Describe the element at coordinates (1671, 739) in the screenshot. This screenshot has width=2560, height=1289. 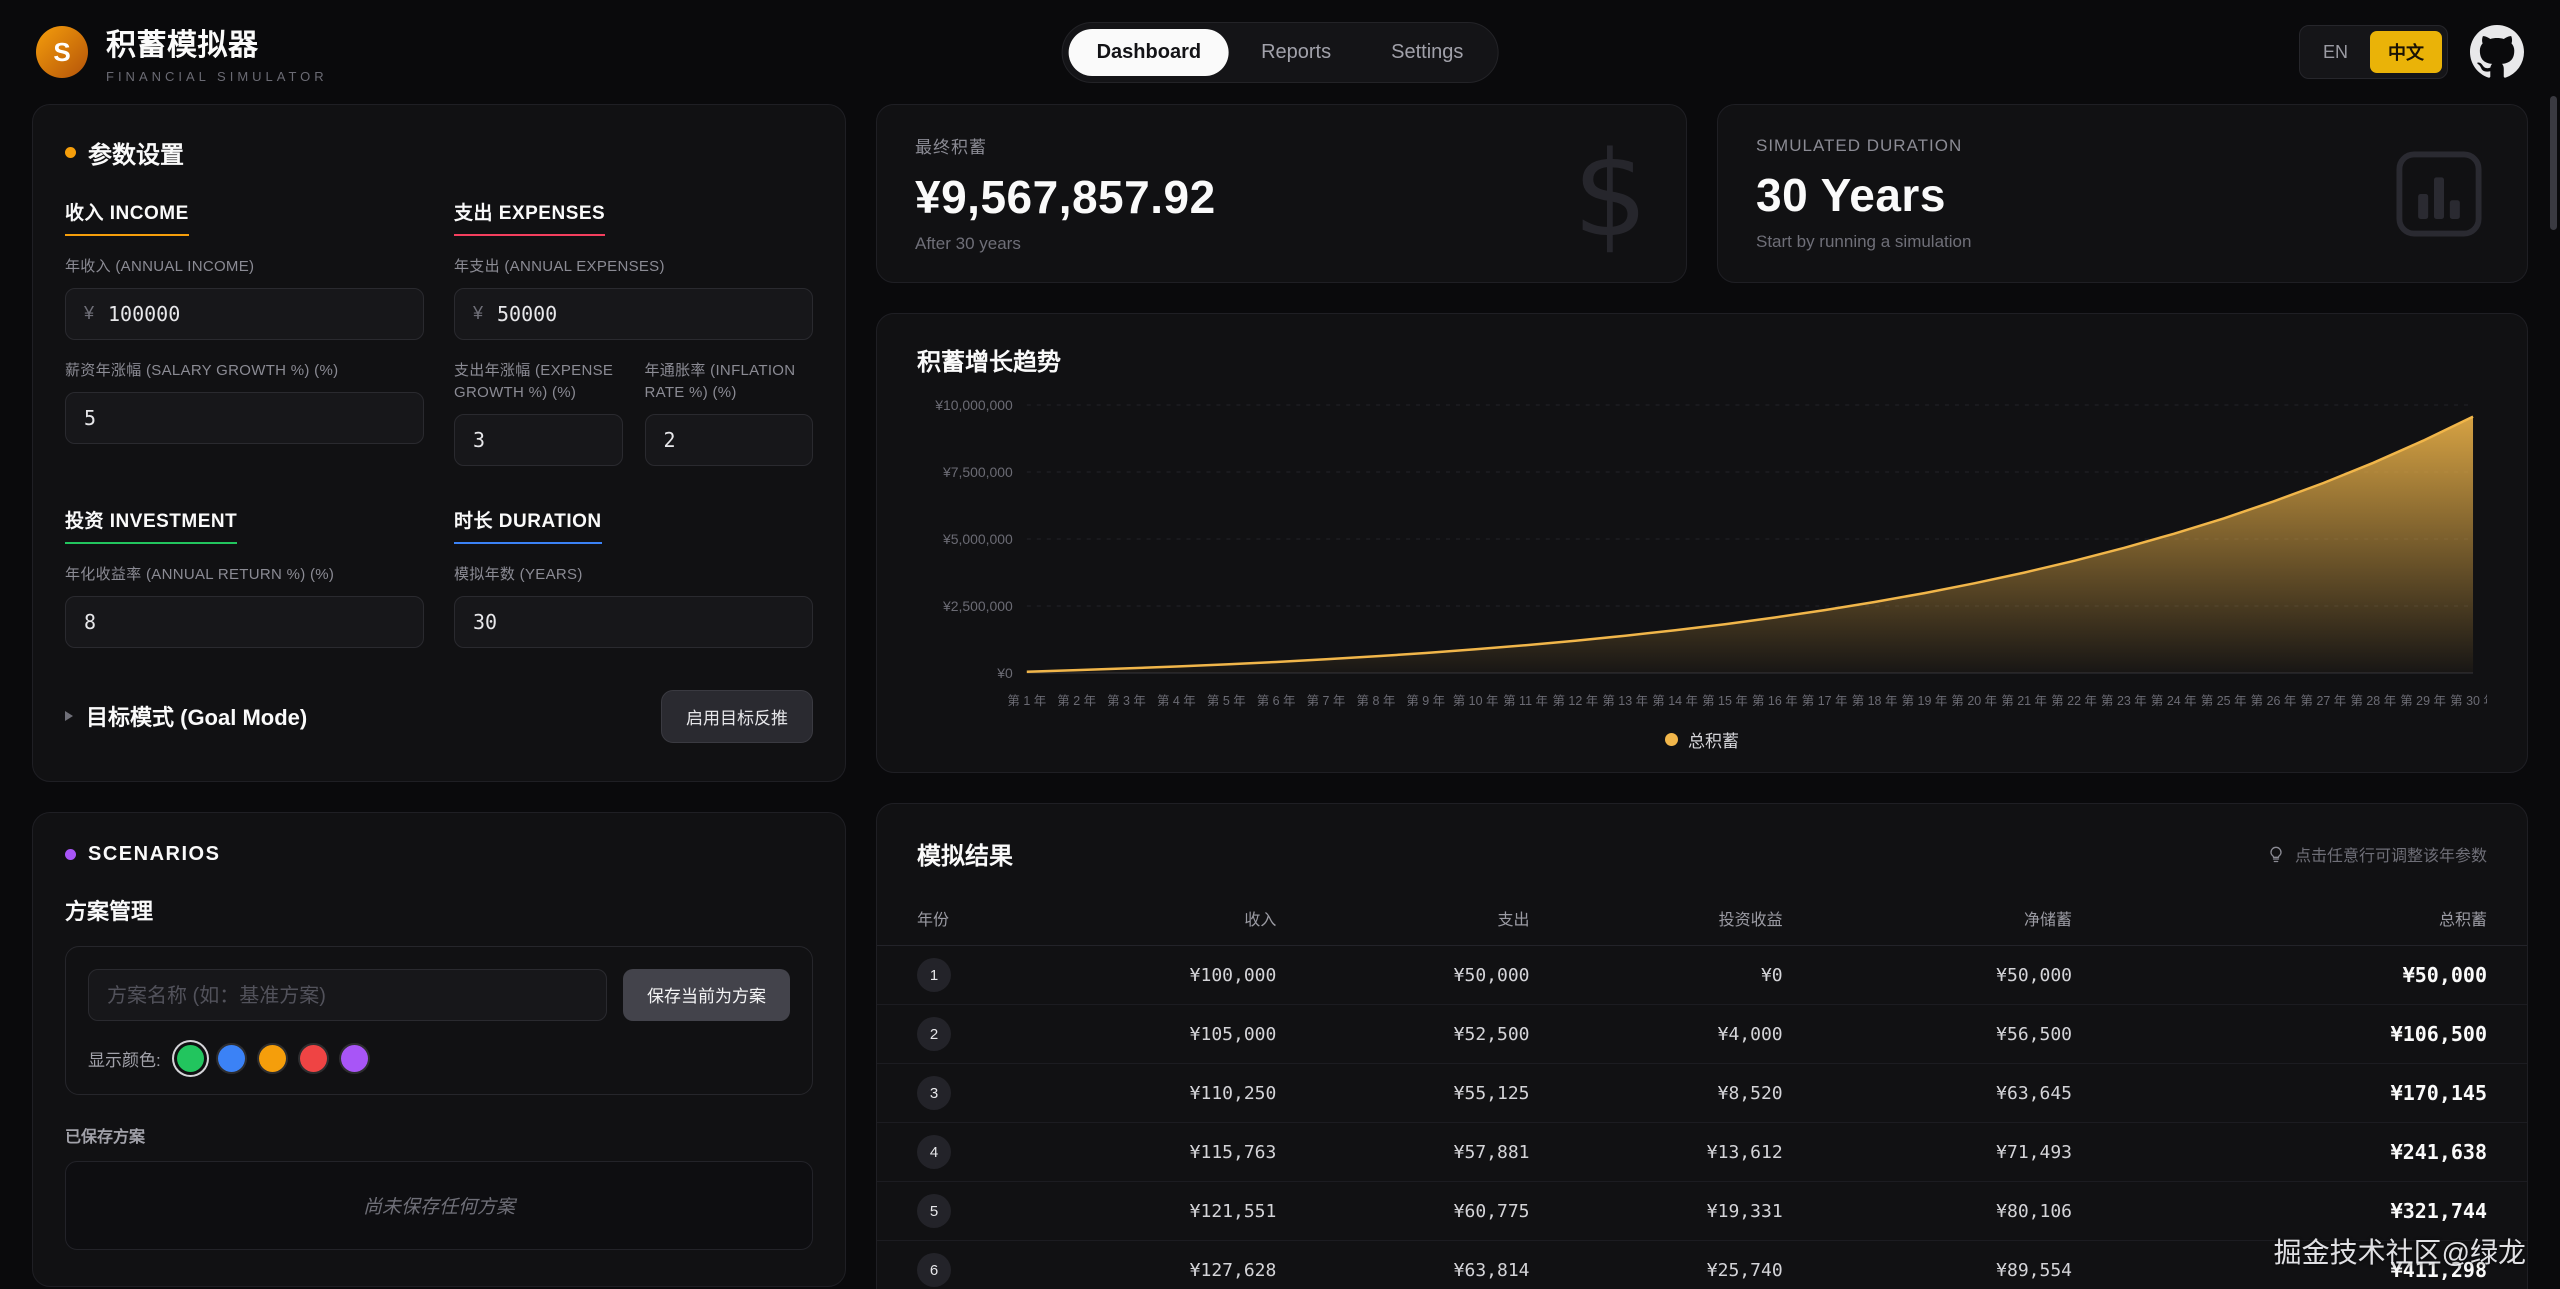
I see `legend-dot` at that location.